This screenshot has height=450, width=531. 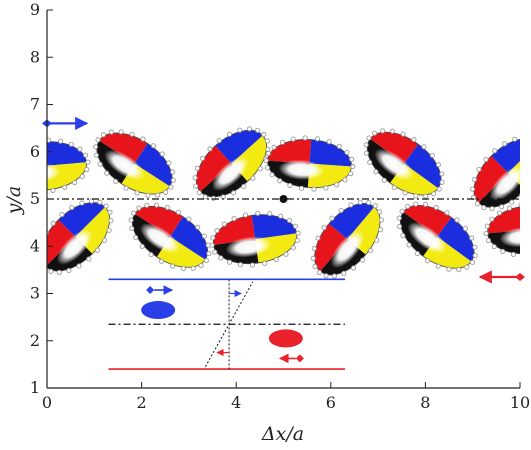 What do you see at coordinates (35, 9) in the screenshot?
I see `y-tick-label: 9` at bounding box center [35, 9].